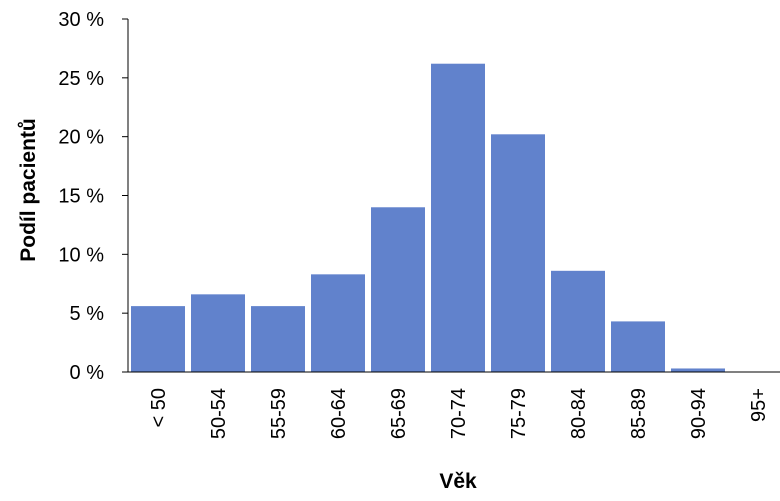 The image size is (780, 501). What do you see at coordinates (81, 138) in the screenshot?
I see `y-tick-label: 20 %` at bounding box center [81, 138].